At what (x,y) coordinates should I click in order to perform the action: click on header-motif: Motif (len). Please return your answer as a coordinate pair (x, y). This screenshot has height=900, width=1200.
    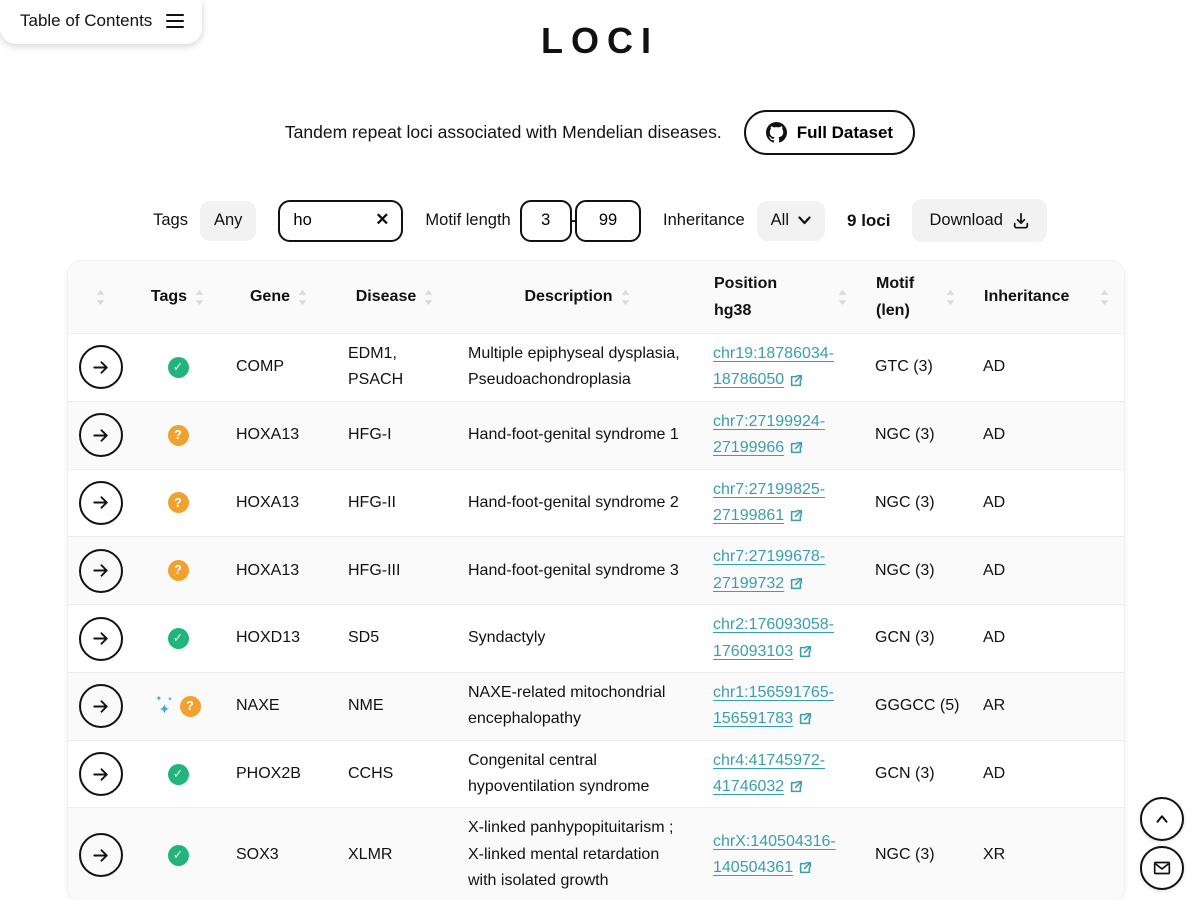
    Looking at the image, I should click on (916, 297).